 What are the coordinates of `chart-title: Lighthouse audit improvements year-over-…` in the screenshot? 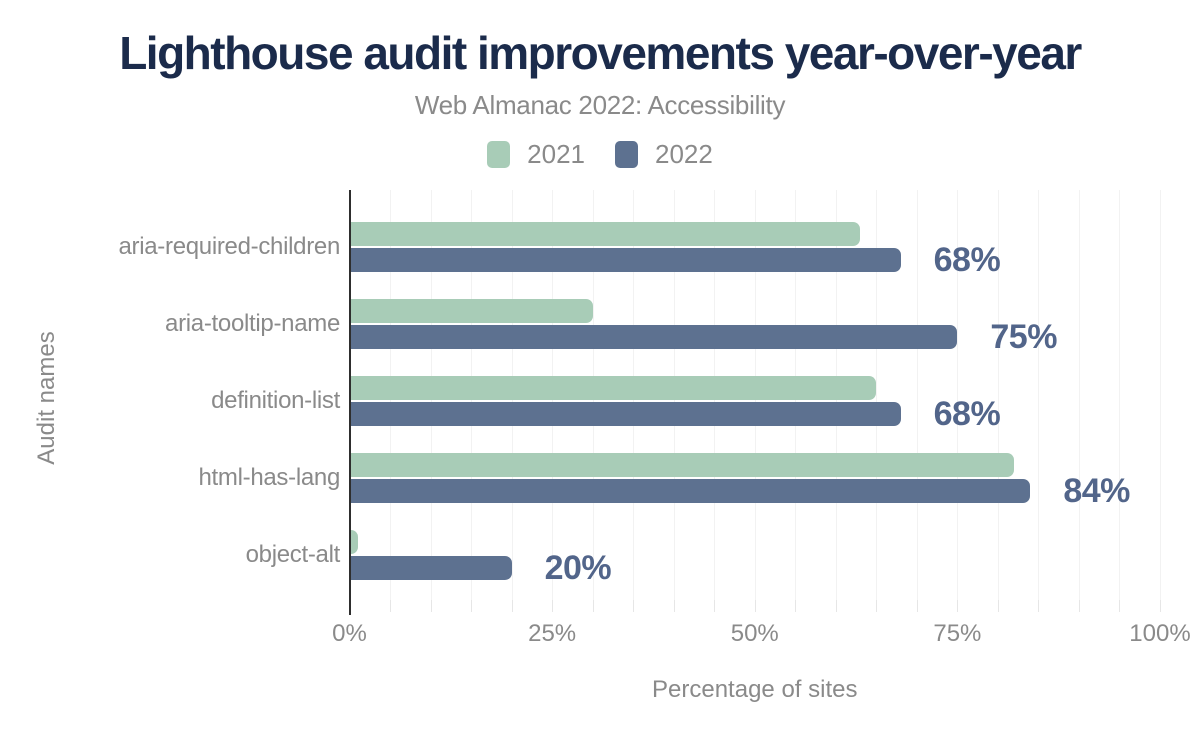 It's located at (600, 53).